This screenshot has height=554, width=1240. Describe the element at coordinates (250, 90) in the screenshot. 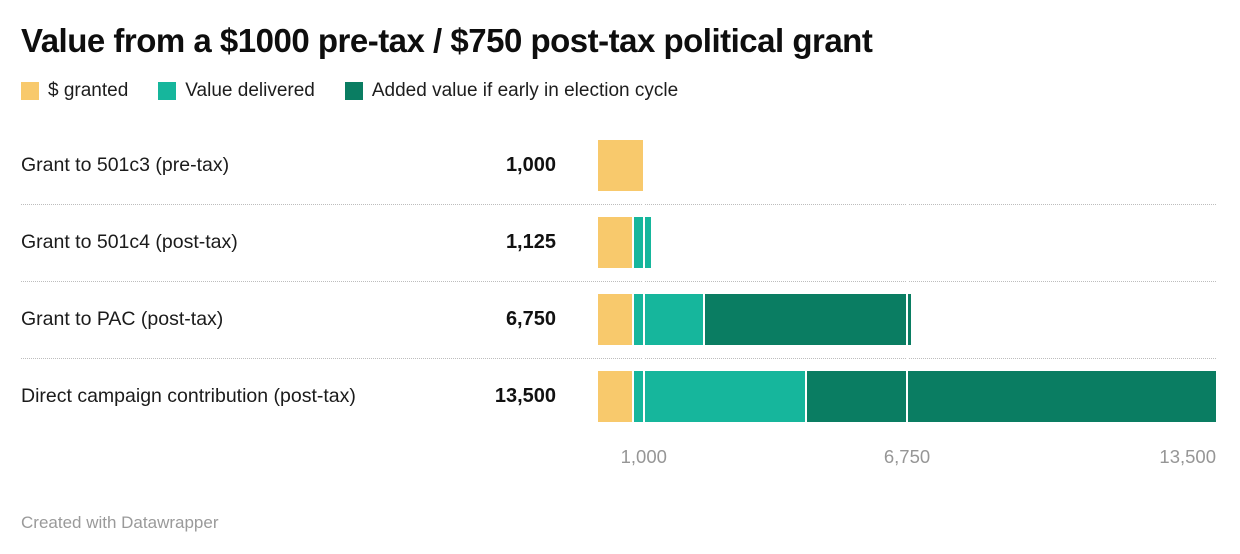

I see `legend-label: Value delivered` at that location.